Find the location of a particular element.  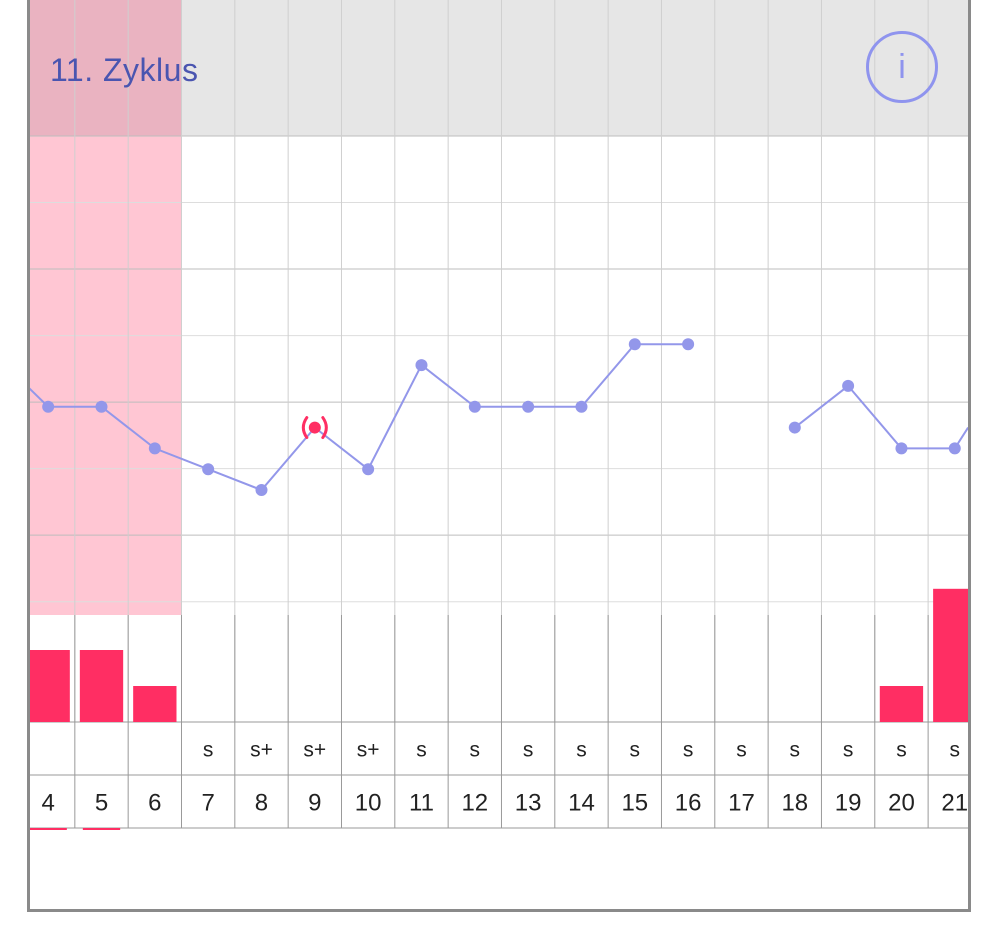

day-number: 13 is located at coordinates (528, 803).